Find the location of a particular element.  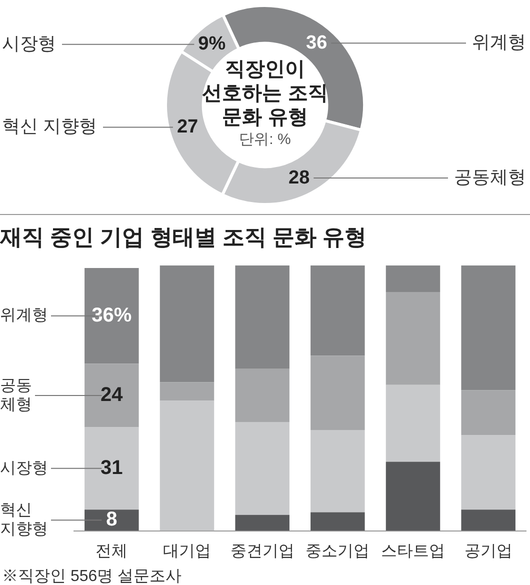

x-tick-label: 전체 is located at coordinates (112, 551).